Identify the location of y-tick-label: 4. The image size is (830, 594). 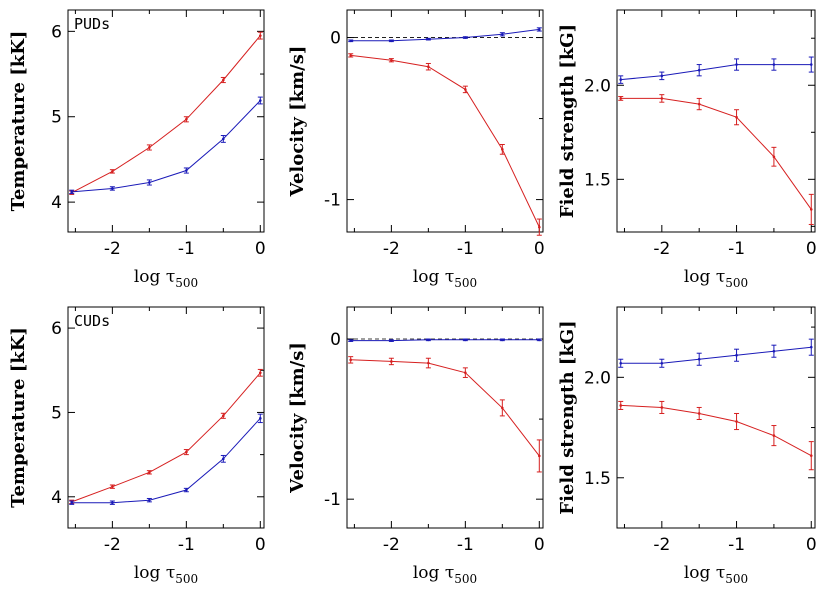
(56, 203).